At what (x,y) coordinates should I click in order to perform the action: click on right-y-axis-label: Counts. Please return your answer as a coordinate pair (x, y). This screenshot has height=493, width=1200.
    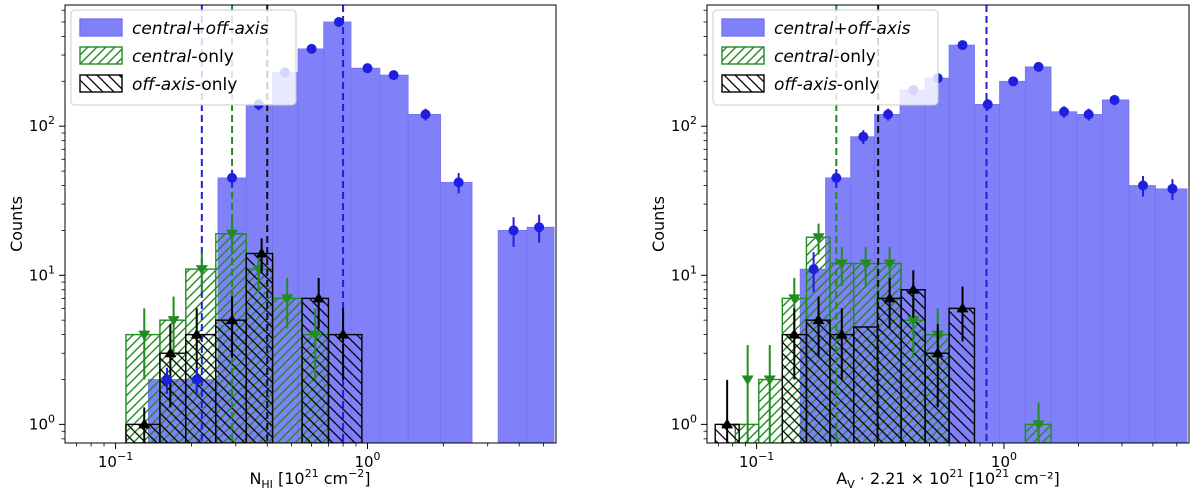
    Looking at the image, I should click on (658, 224).